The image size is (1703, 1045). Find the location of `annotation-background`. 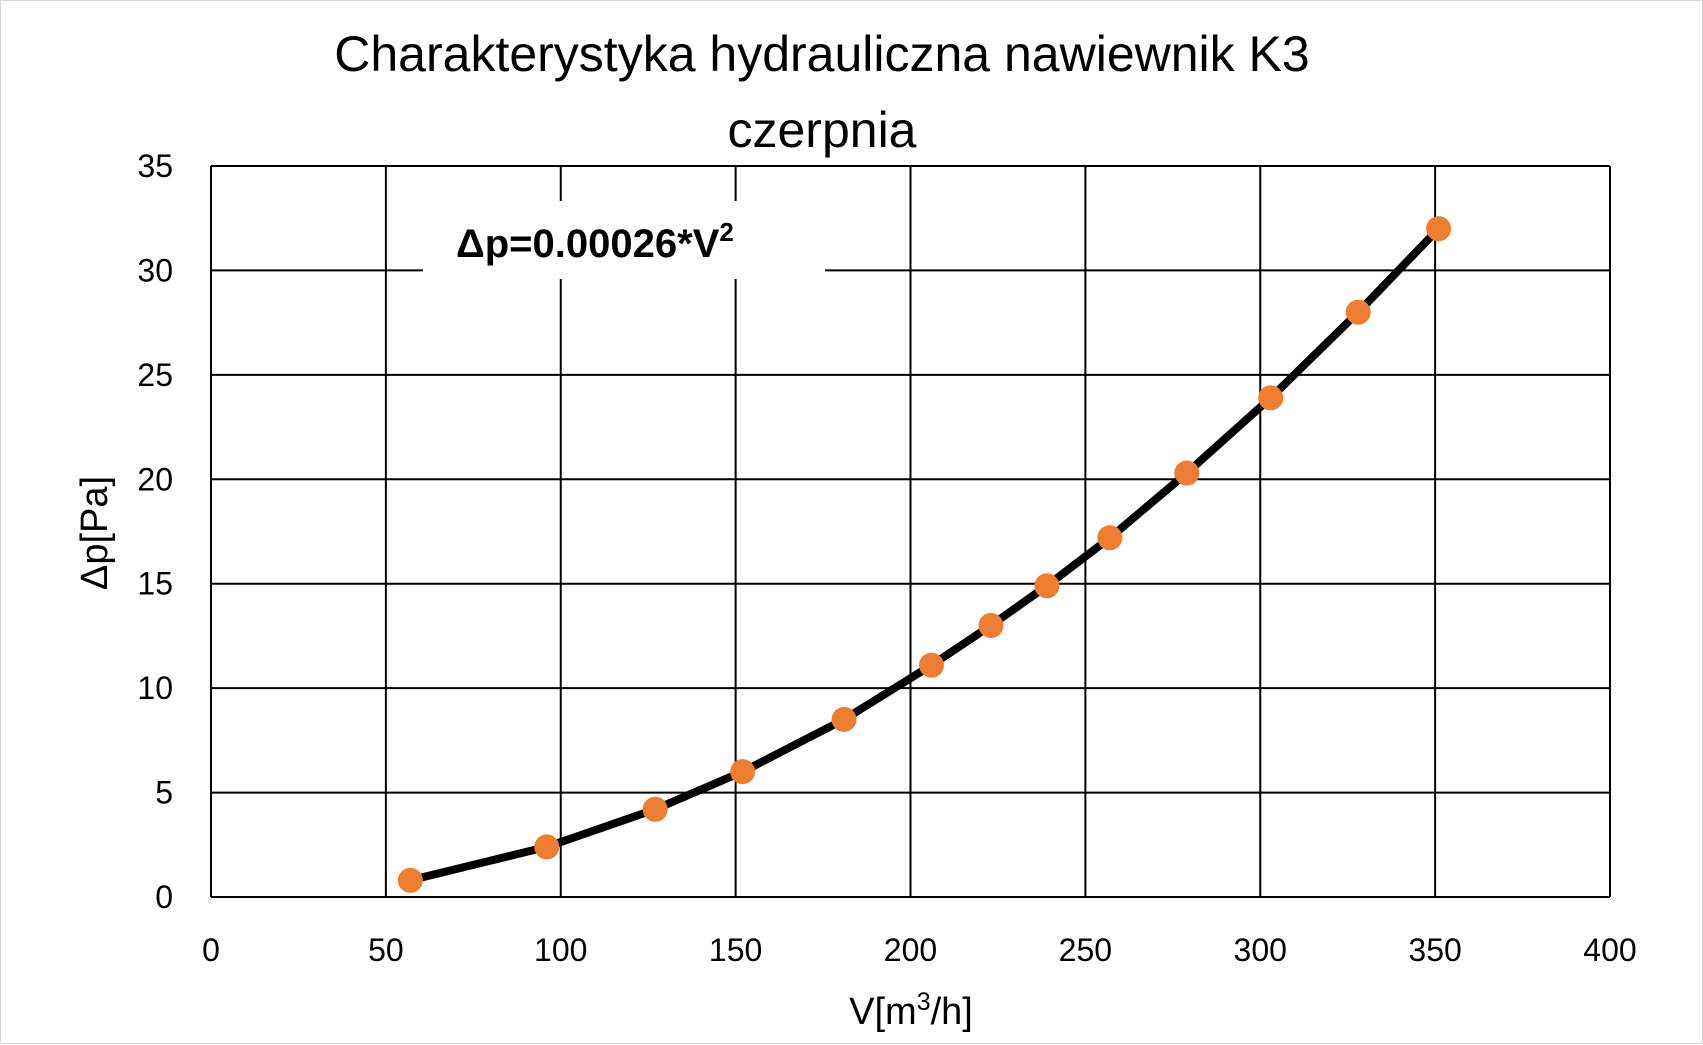

annotation-background is located at coordinates (624, 240).